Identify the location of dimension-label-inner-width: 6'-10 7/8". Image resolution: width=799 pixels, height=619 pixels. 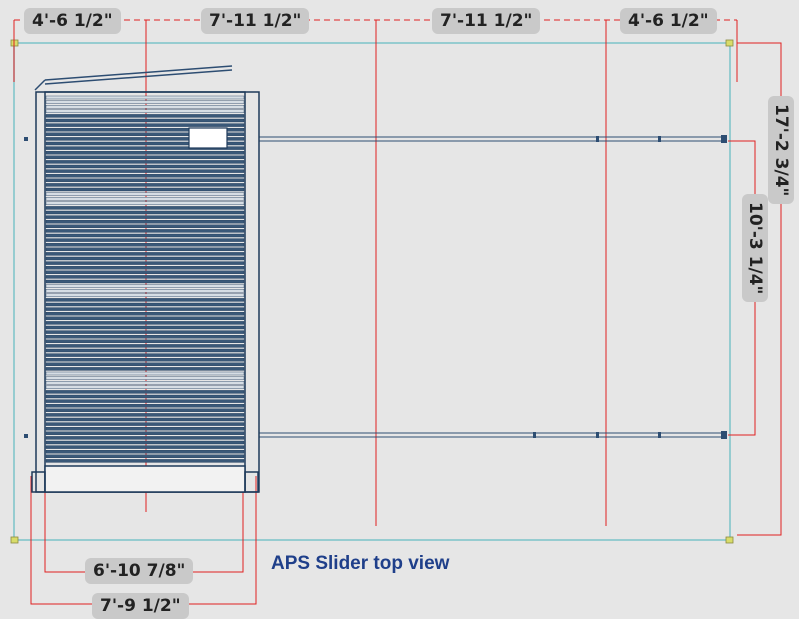
(139, 571).